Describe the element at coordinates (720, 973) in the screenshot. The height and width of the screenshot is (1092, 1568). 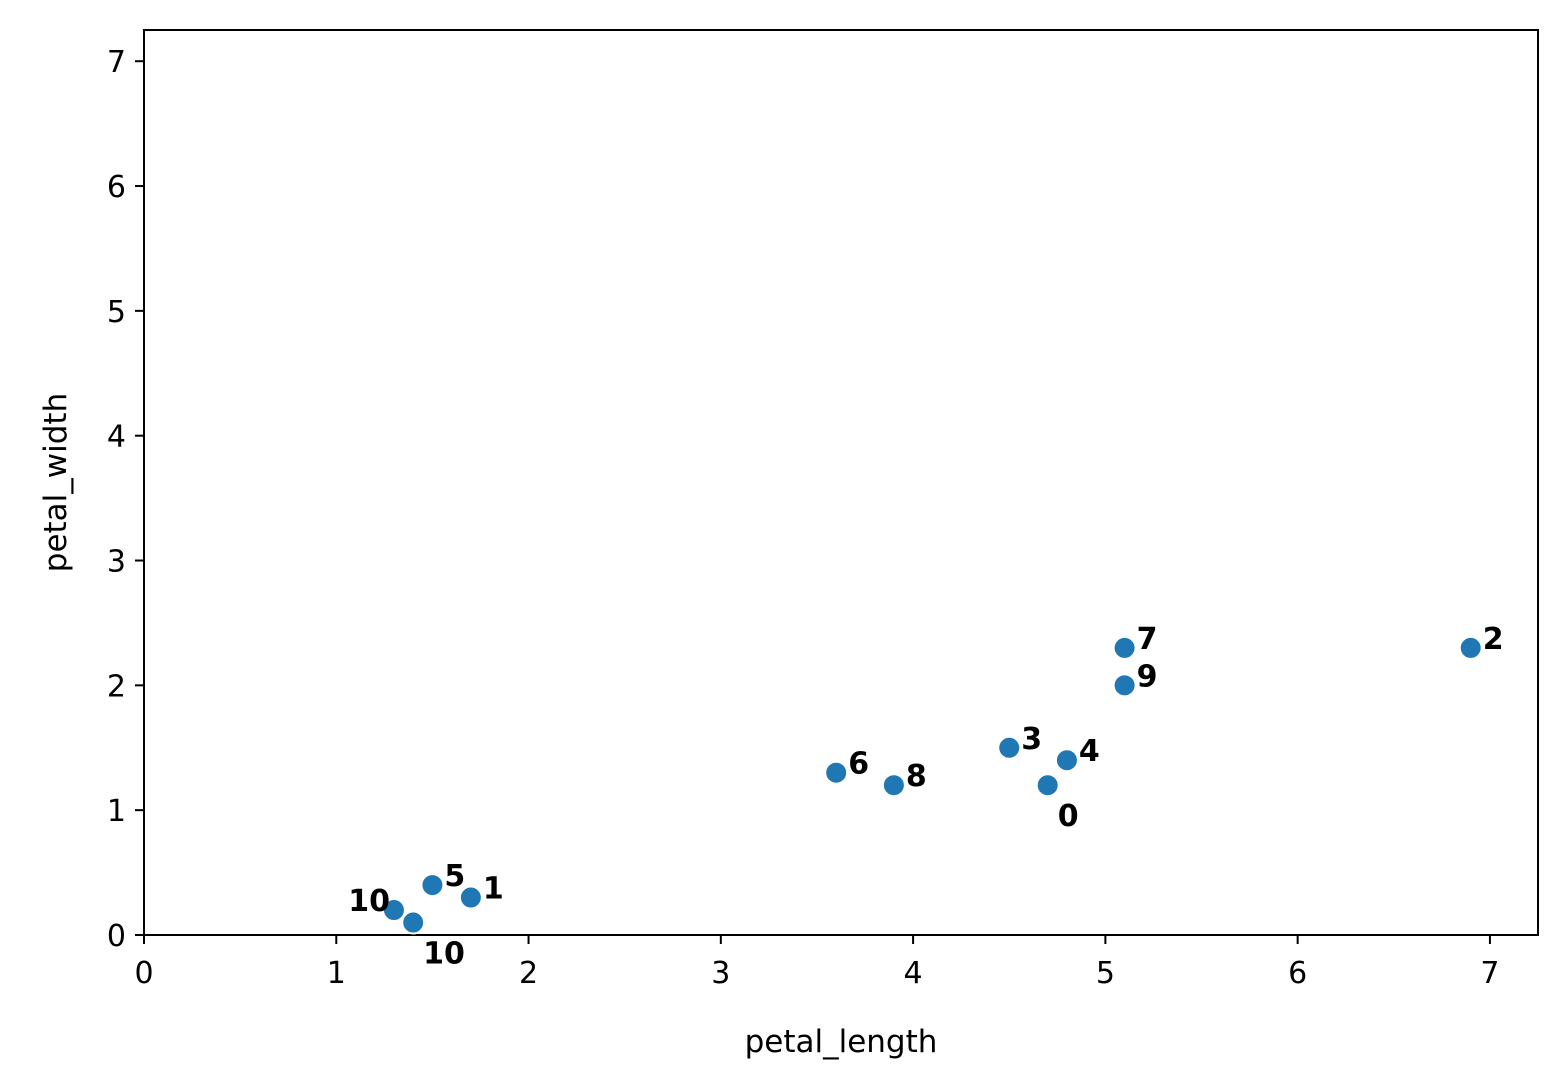
I see `x-tick-label: 3` at that location.